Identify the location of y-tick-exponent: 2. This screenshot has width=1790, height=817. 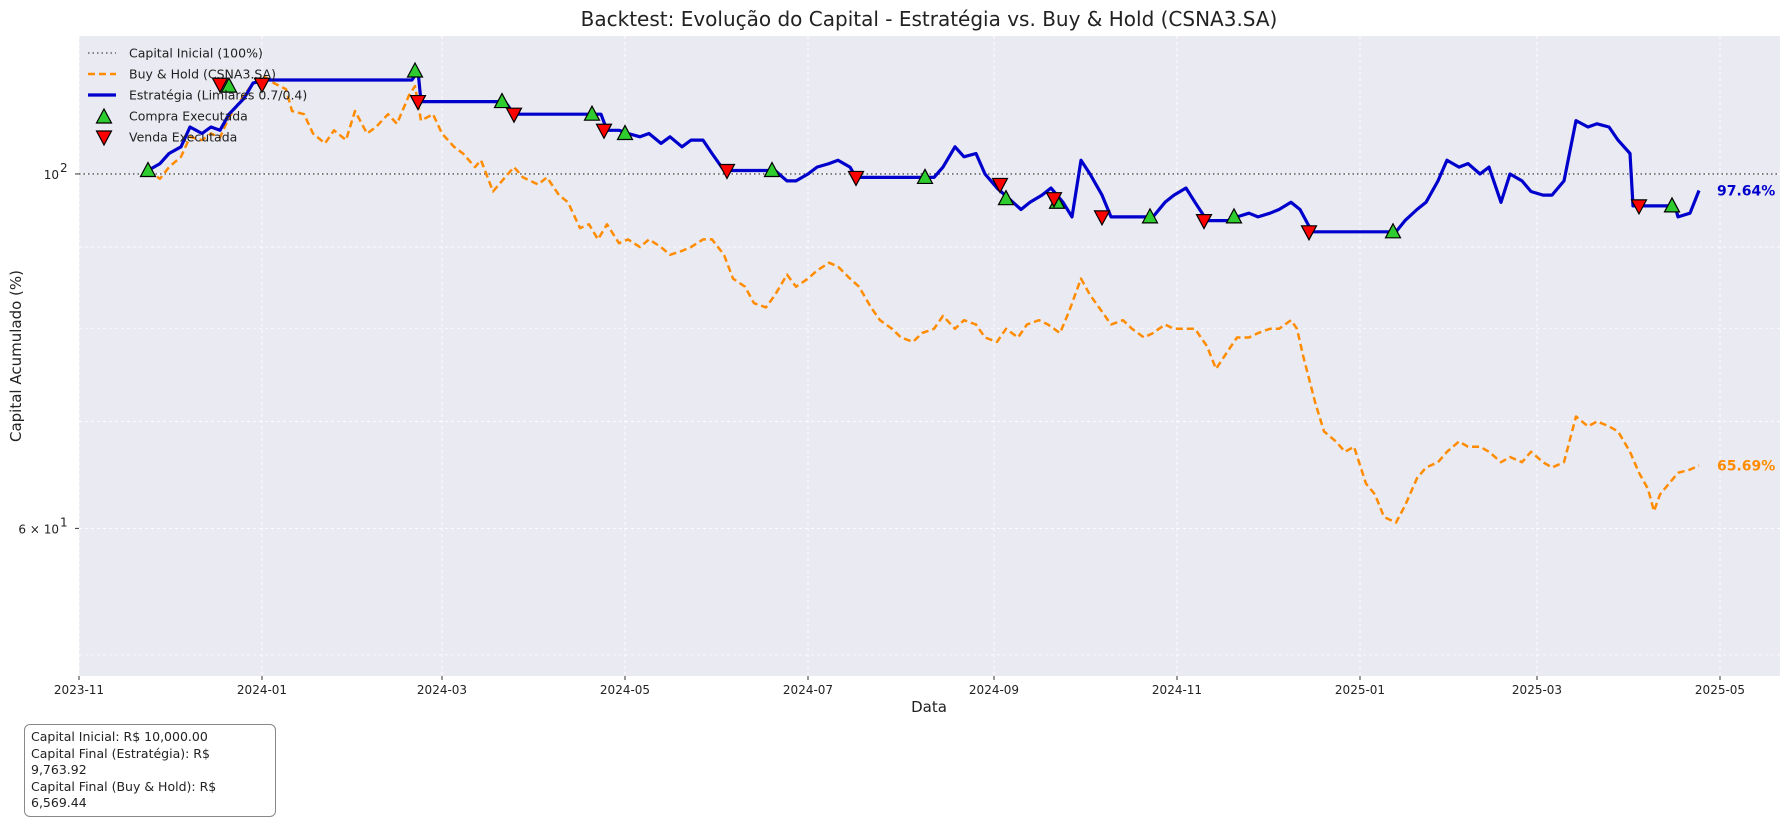
(64, 168).